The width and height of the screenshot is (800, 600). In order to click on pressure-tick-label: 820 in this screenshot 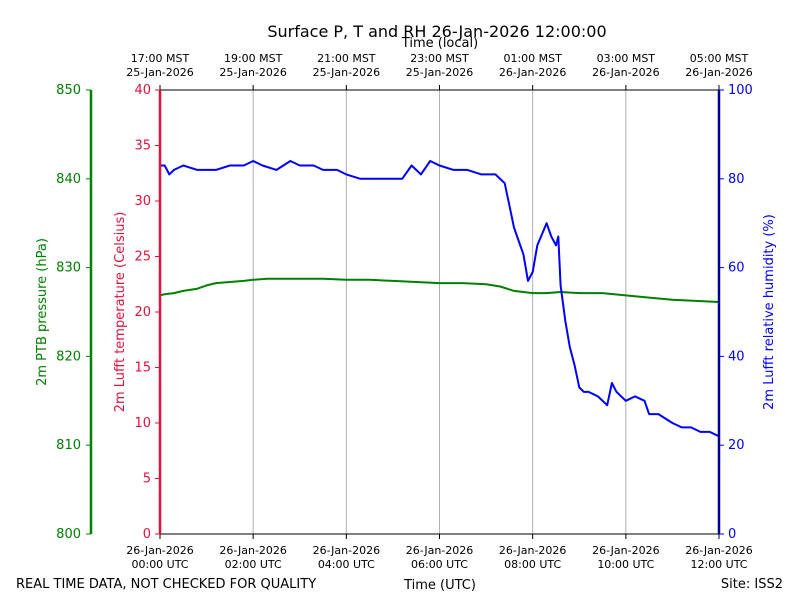, I will do `click(68, 356)`.